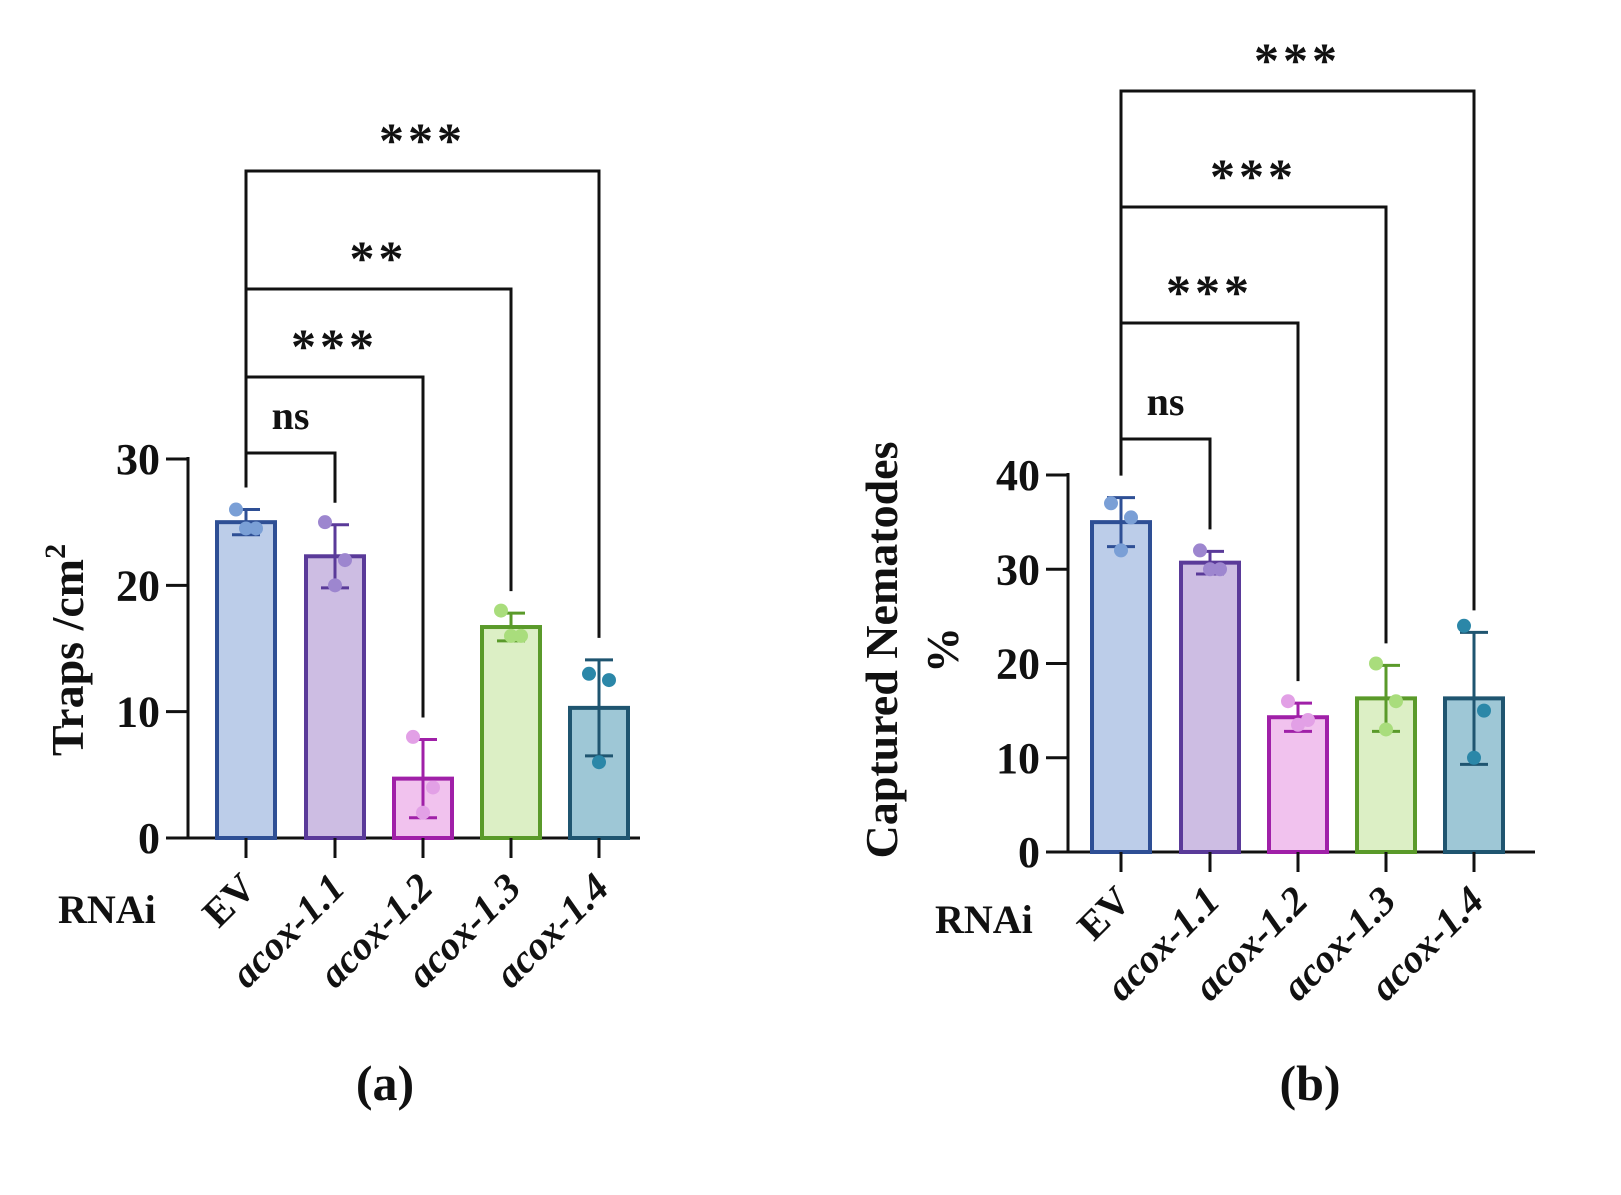  I want to click on y-axis-title: Captured Nematodes, so click(881, 650).